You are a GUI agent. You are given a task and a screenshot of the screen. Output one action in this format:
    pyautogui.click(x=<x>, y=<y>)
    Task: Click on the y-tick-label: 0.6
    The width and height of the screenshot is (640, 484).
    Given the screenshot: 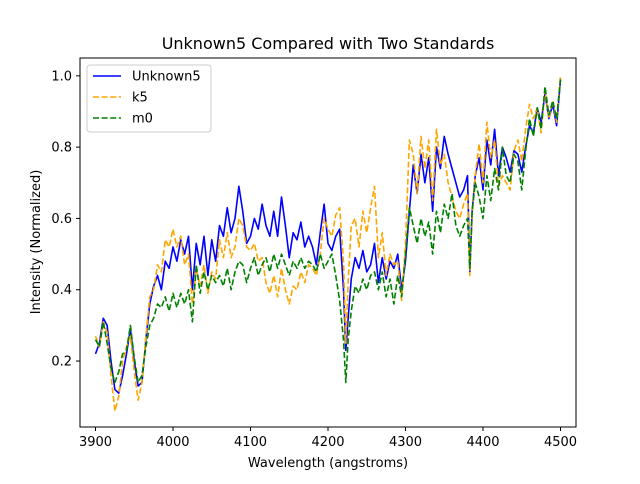 What is the action you would take?
    pyautogui.click(x=61, y=219)
    